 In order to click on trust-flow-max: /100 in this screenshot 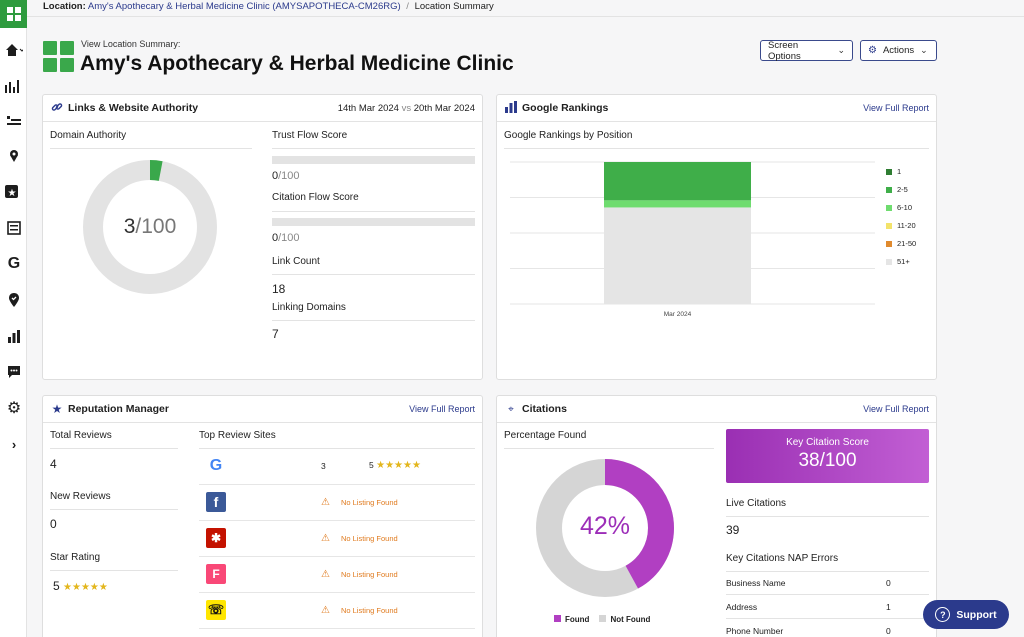, I will do `click(289, 176)`.